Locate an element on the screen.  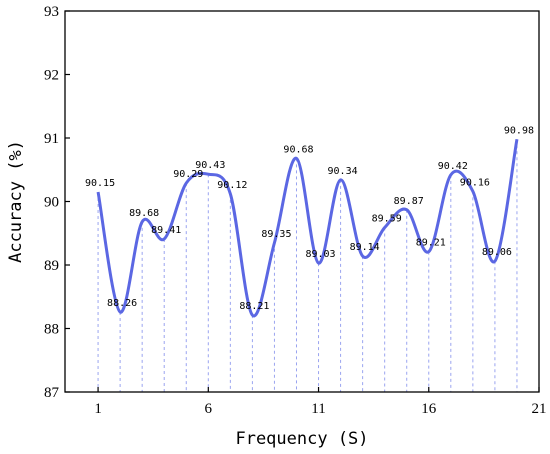
y-axis-ticks: 87 88 89 90 91 92 93 is located at coordinates (57, 202).